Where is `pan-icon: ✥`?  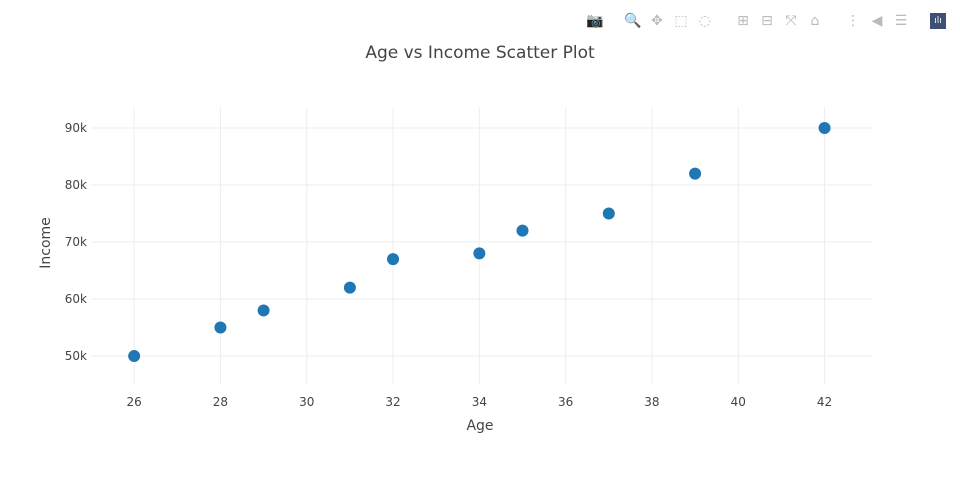 pan-icon: ✥ is located at coordinates (657, 21).